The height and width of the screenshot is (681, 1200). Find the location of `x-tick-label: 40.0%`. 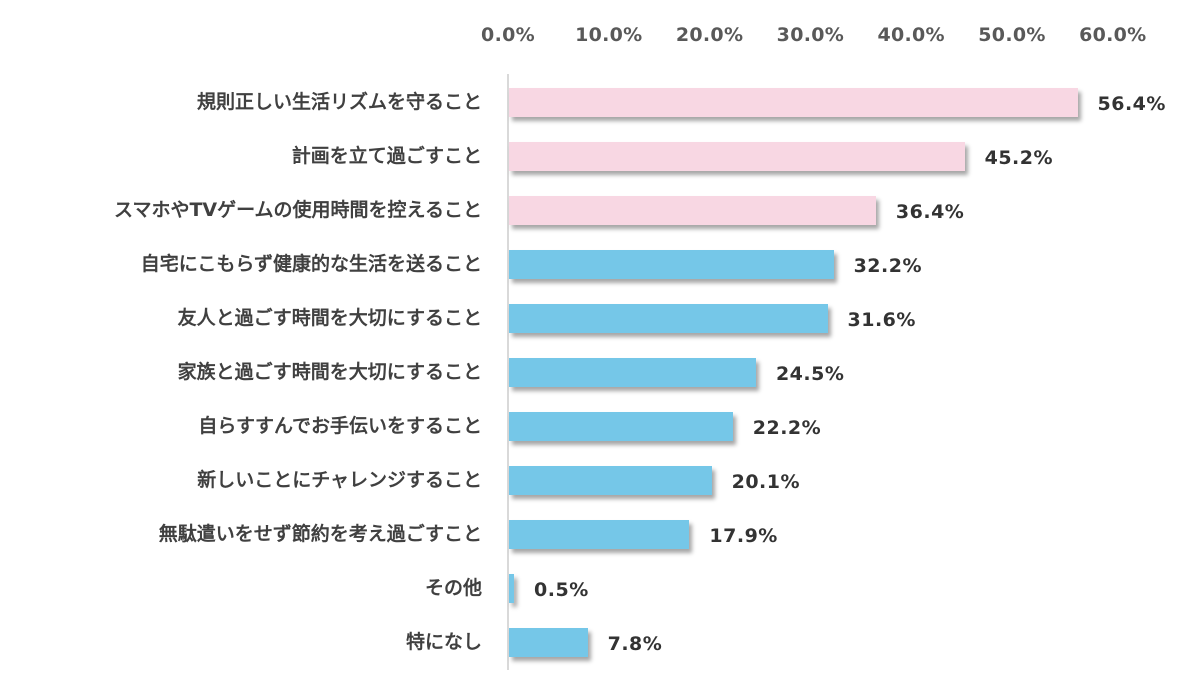

x-tick-label: 40.0% is located at coordinates (911, 35).